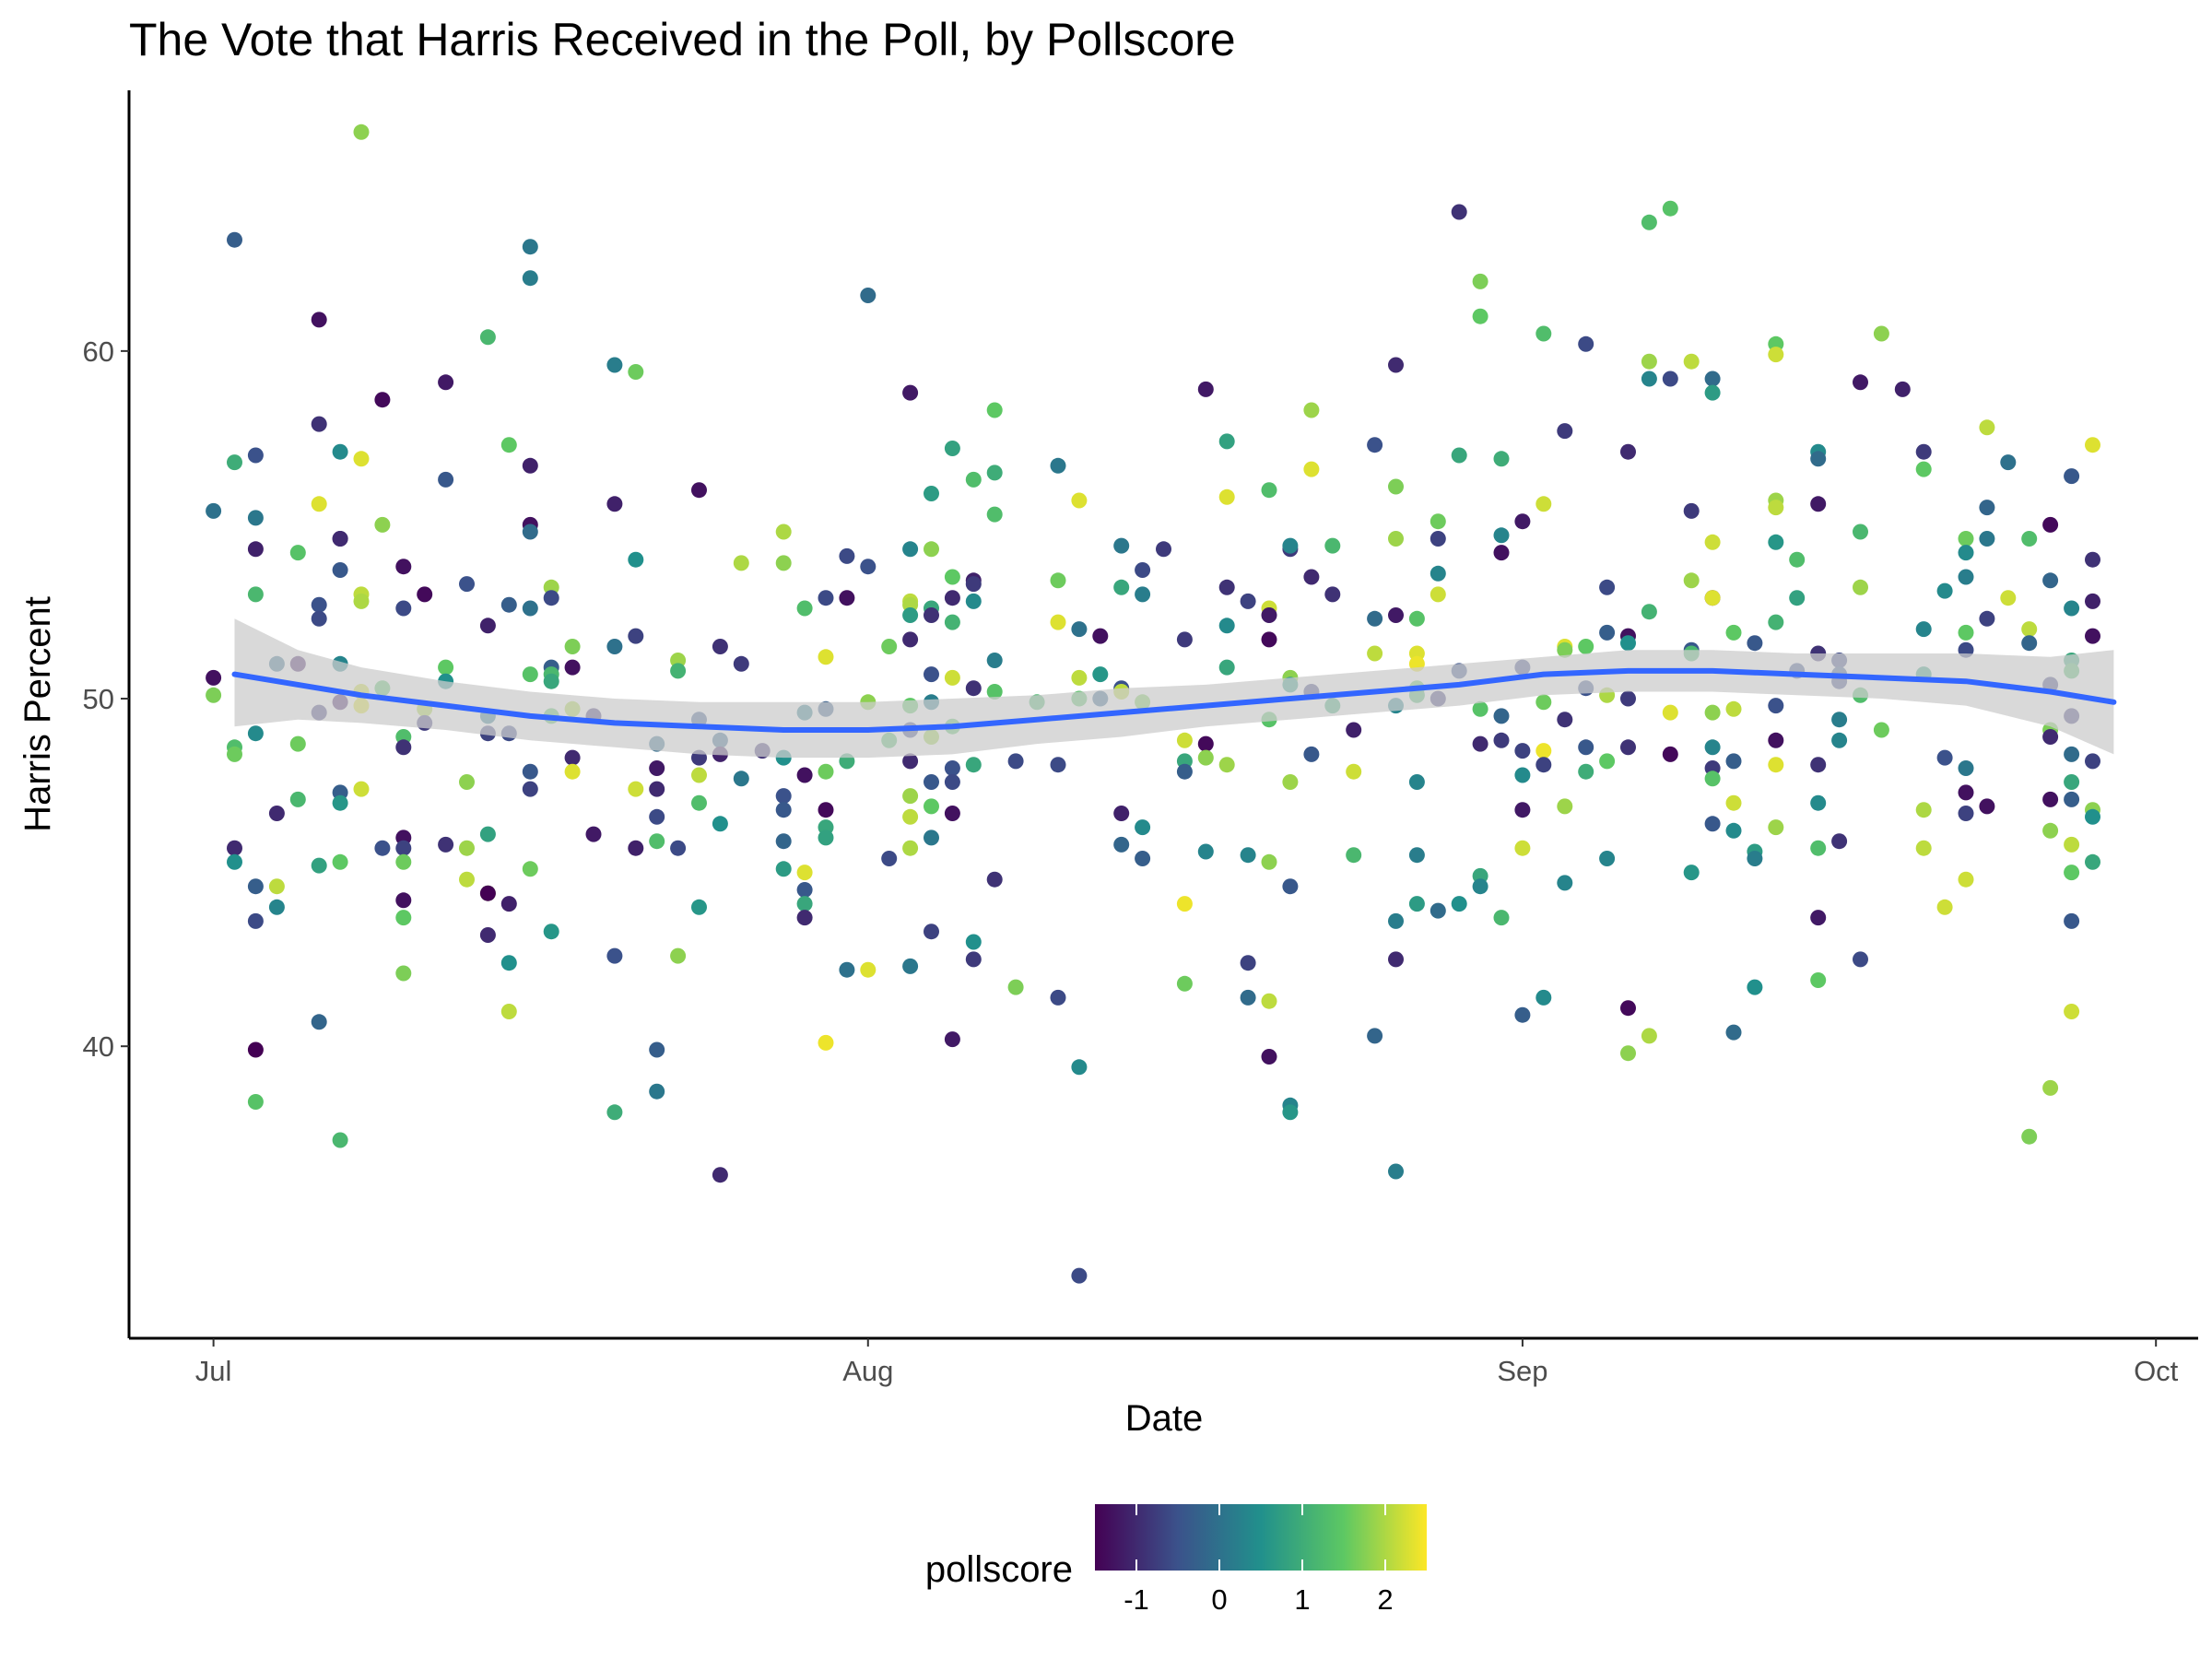  I want to click on colorbar-ticks: -1 0 1 2, so click(1259, 1560).